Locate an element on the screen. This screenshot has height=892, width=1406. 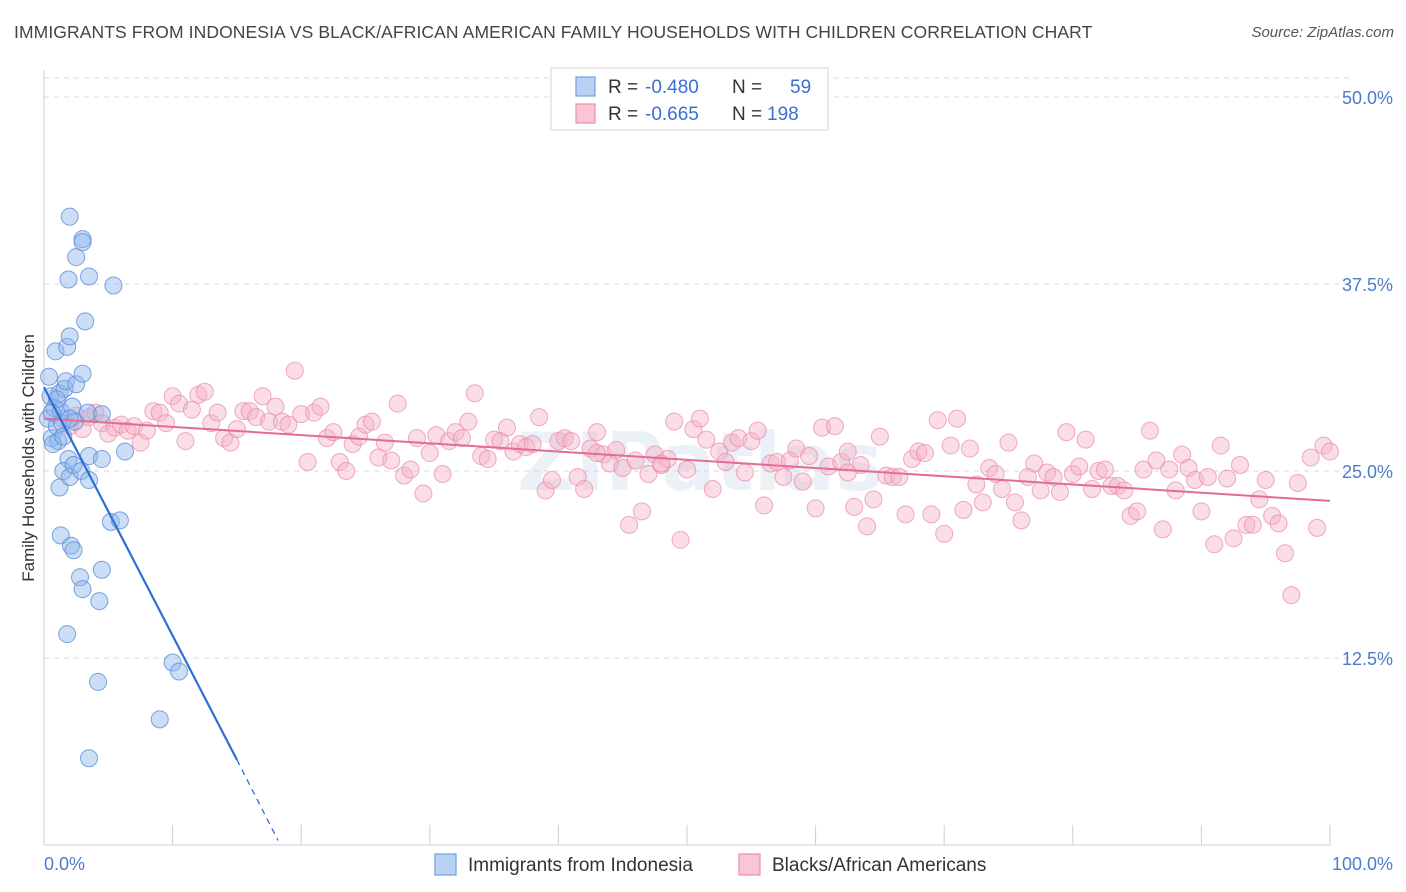
y-tick-label-1: 25.0% is located at coordinates (1367, 472).